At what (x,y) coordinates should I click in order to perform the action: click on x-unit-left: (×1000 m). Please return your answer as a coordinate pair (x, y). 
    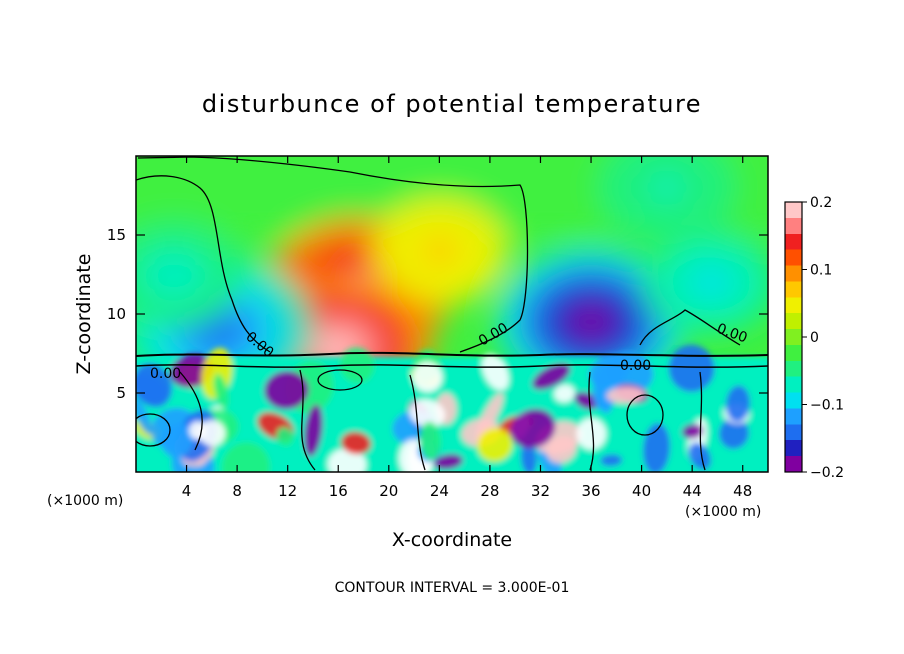
    Looking at the image, I should click on (85, 501).